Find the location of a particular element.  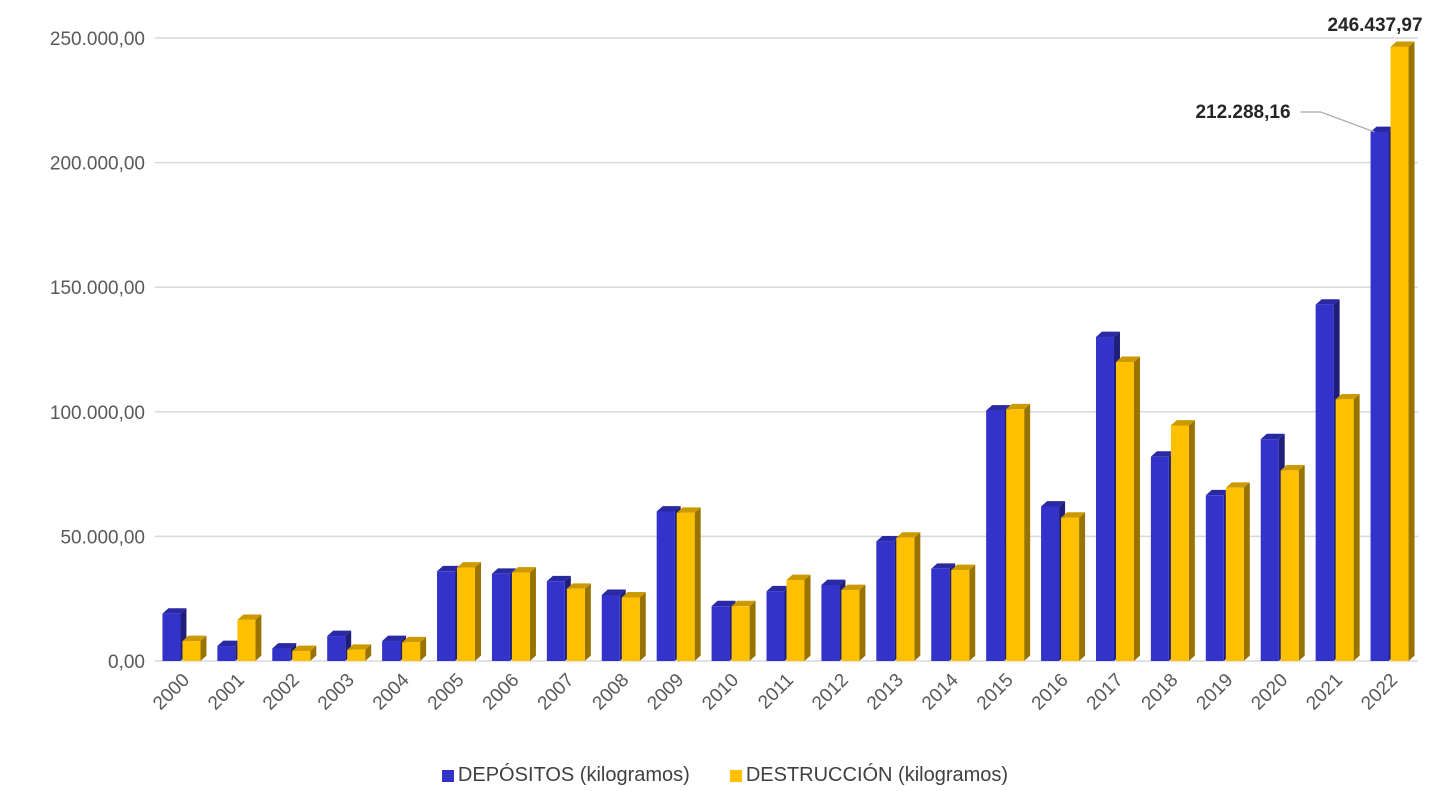

bar-destruccion-2016 is located at coordinates (1073, 586).